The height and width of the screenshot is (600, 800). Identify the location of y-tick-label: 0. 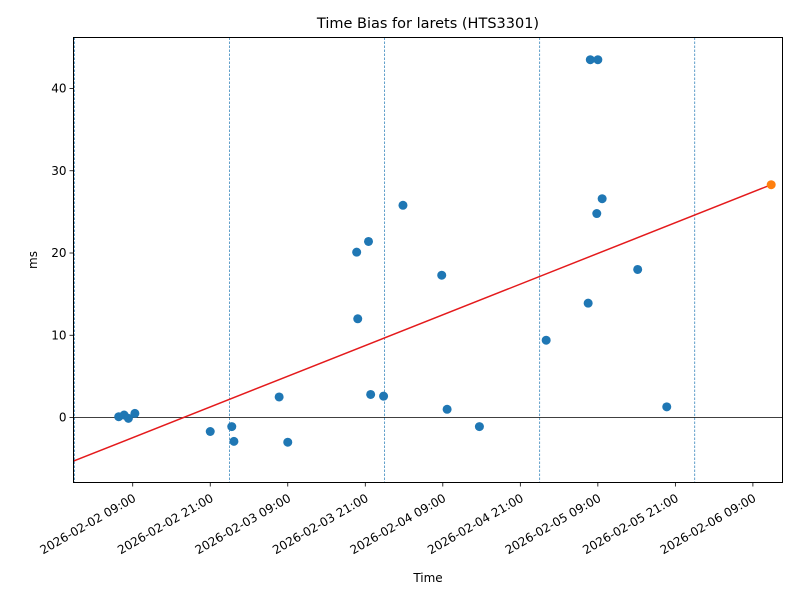
(63, 418).